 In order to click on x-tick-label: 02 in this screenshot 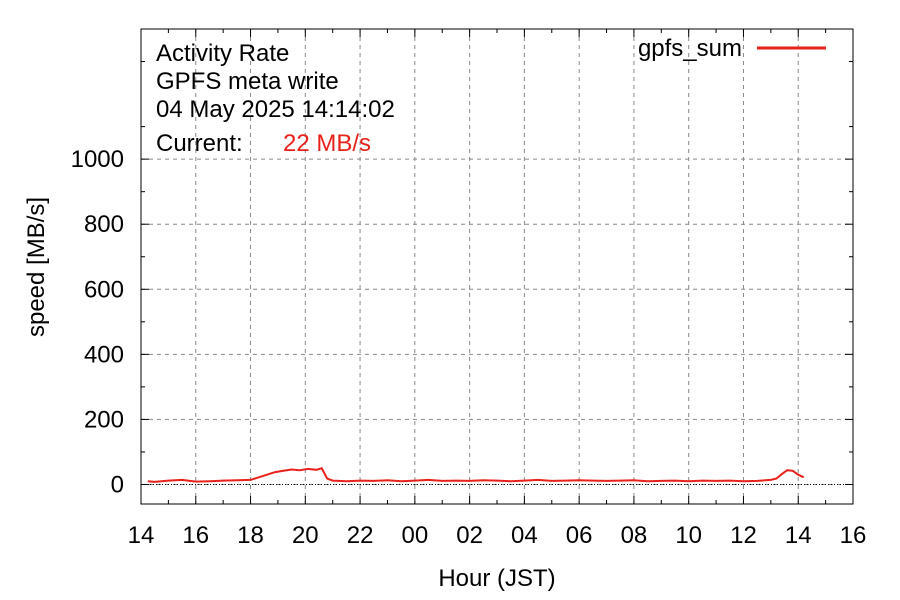, I will do `click(469, 535)`.